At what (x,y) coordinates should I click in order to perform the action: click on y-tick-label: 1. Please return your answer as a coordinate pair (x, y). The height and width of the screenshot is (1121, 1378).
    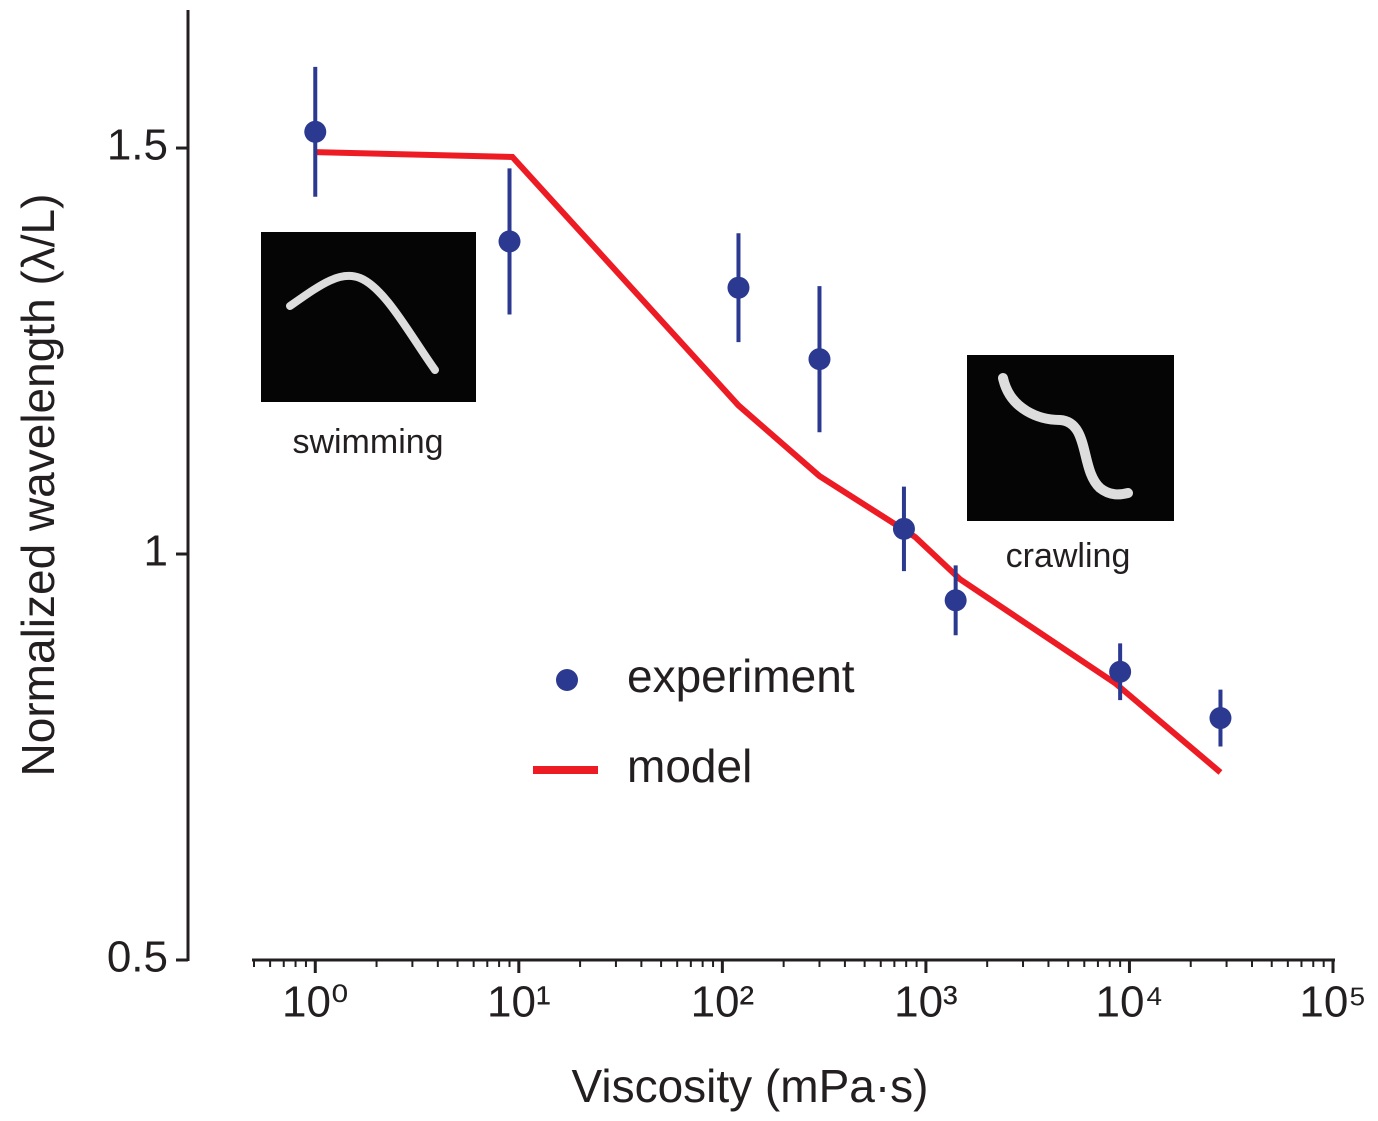
    Looking at the image, I should click on (156, 551).